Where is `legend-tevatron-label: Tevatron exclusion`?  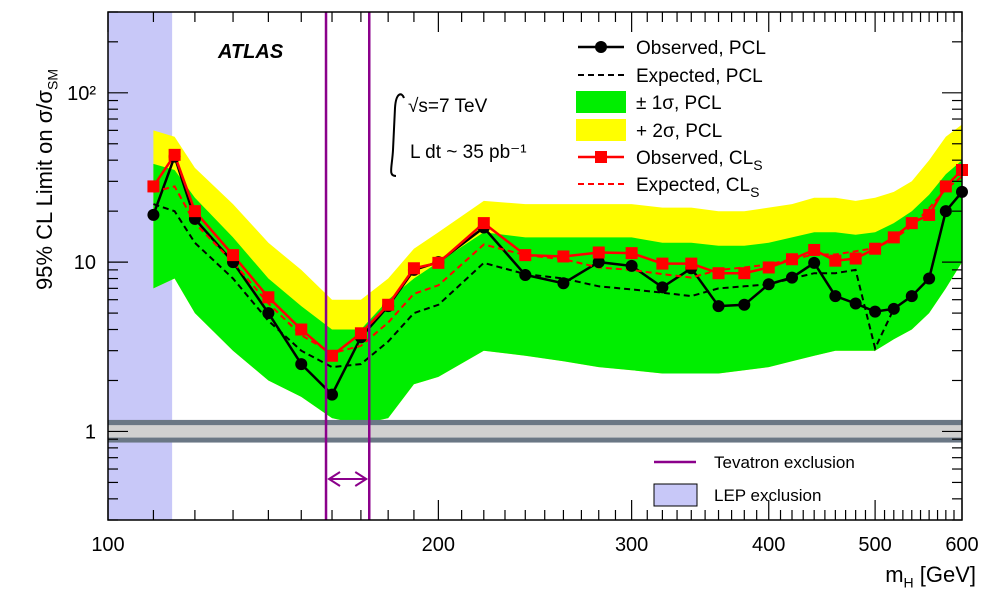 legend-tevatron-label: Tevatron exclusion is located at coordinates (784, 462).